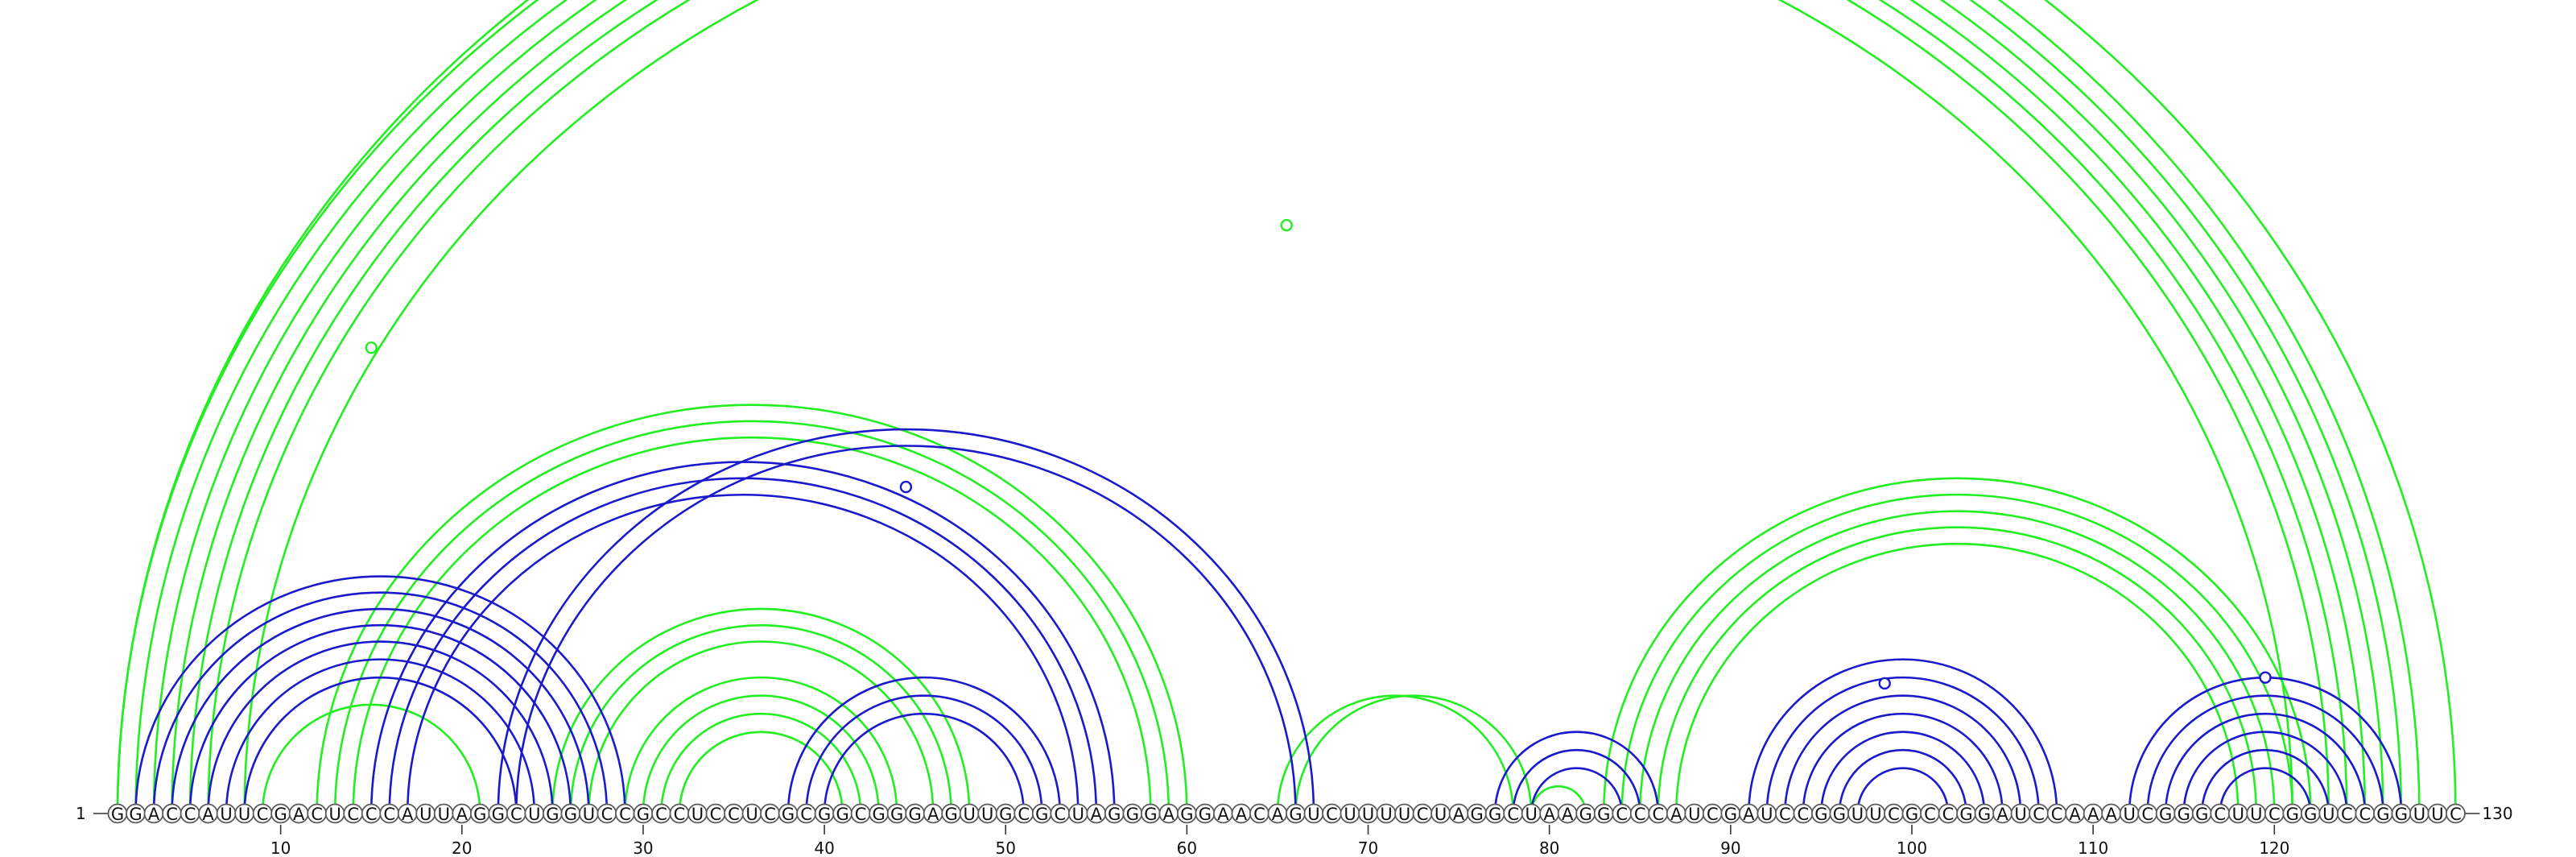 The image size is (2576, 857). I want to click on start-position-label: 1, so click(81, 813).